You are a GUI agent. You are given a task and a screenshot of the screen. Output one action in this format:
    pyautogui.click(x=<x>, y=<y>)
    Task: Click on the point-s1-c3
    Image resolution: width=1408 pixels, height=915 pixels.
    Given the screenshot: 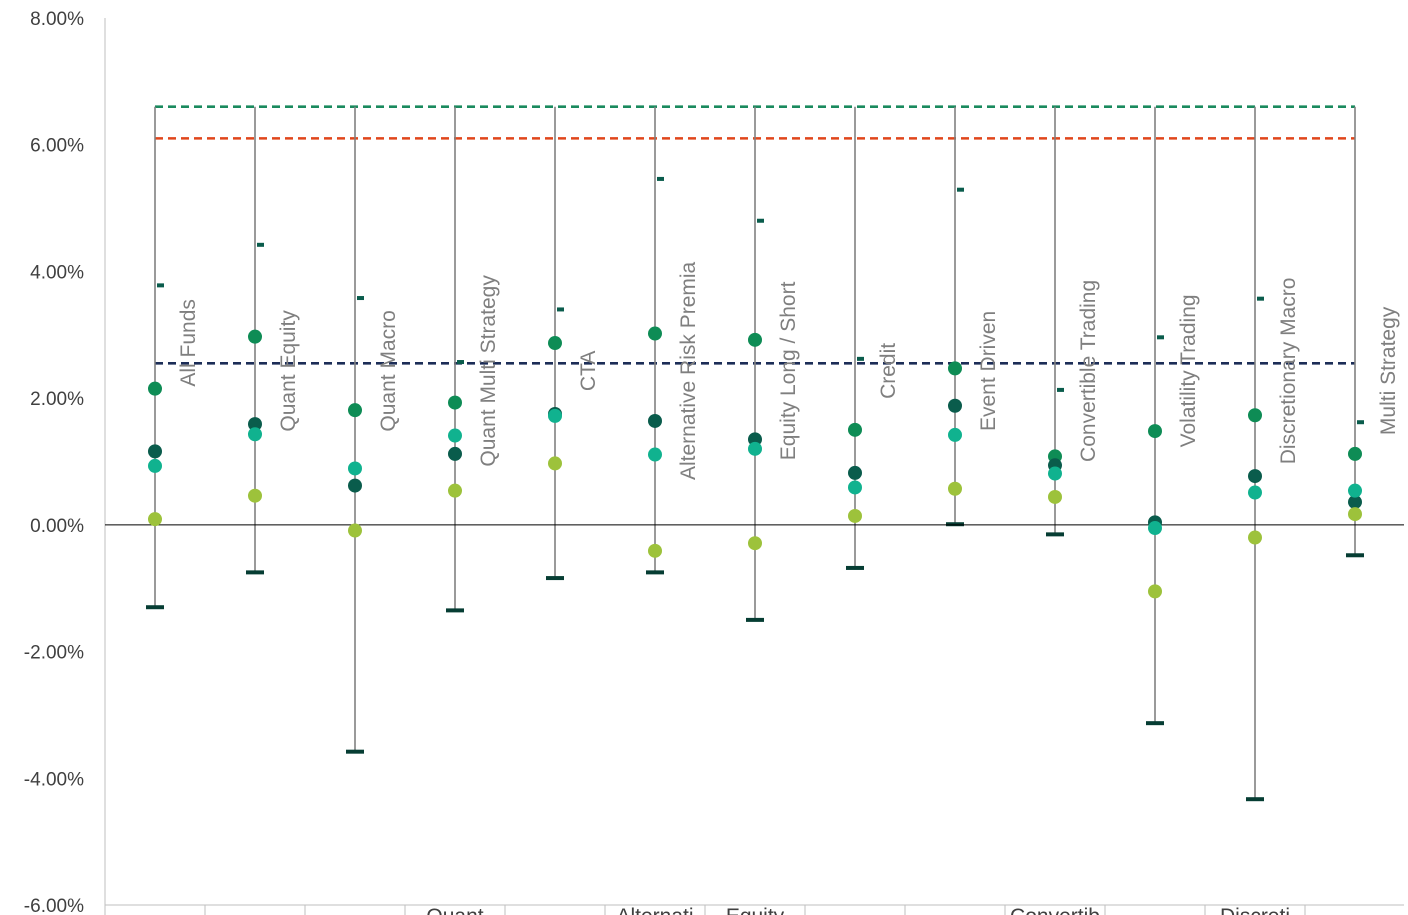 What is the action you would take?
    pyautogui.click(x=455, y=453)
    